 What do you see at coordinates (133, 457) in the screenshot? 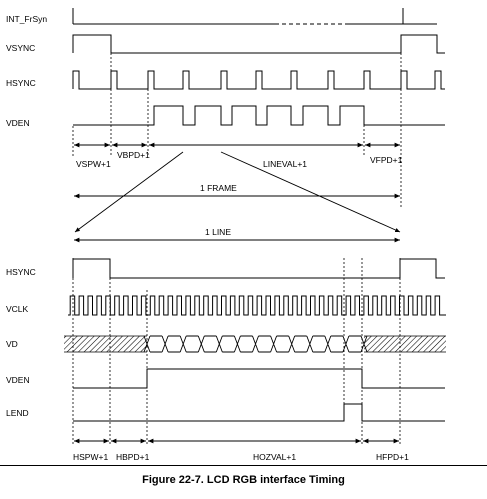
I see `label-hbpd: HBPD+1` at bounding box center [133, 457].